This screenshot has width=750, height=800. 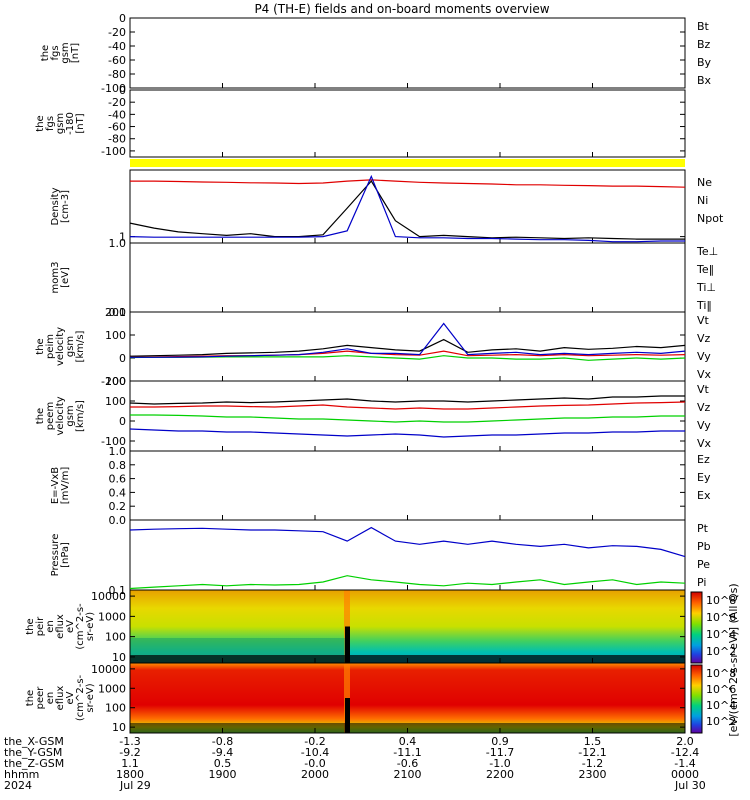 What do you see at coordinates (500, 741) in the screenshot?
I see `axis-value-x: 0.9` at bounding box center [500, 741].